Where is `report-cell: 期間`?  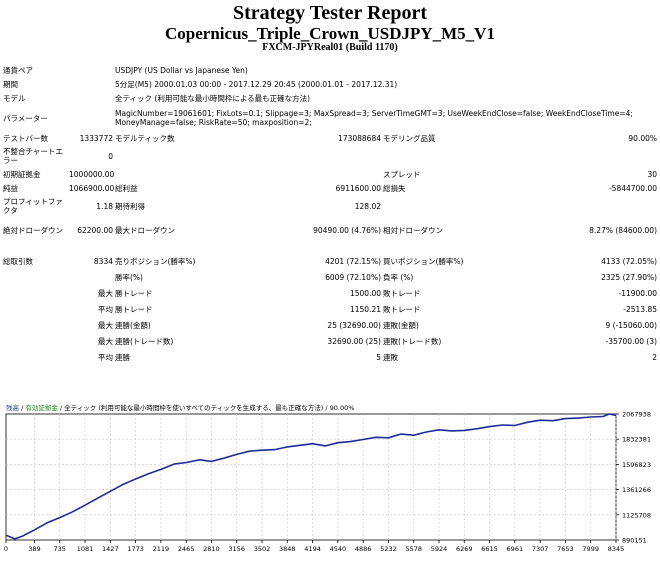
report-cell: 期間 is located at coordinates (10, 84).